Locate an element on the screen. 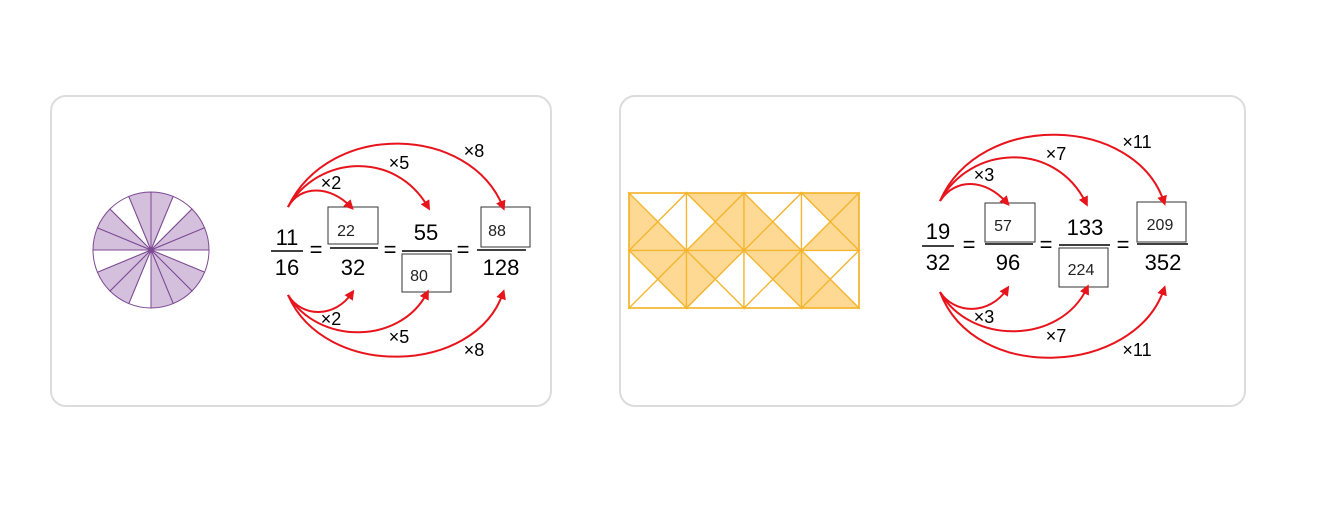  right-f2-denominator: 224 is located at coordinates (1081, 270).